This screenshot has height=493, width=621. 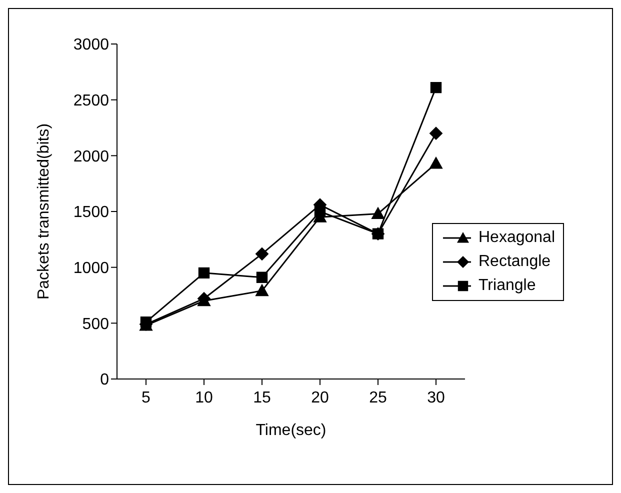 I want to click on x-tick-label: 30, so click(x=436, y=397).